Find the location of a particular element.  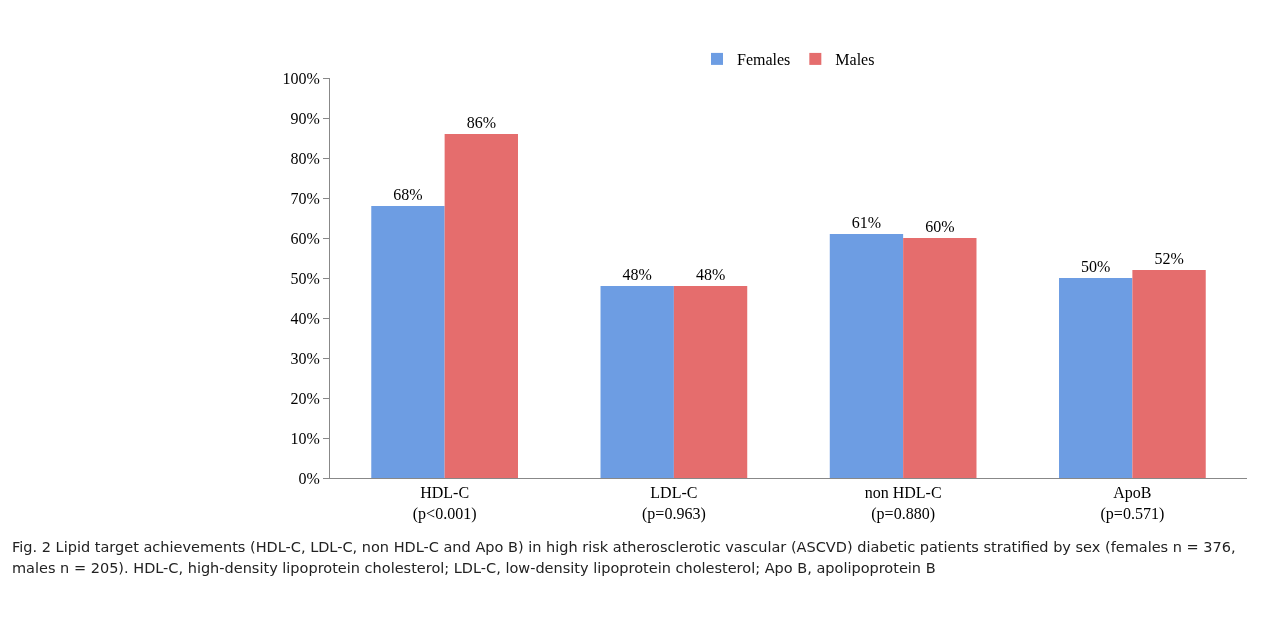

text: 68% is located at coordinates (408, 194).